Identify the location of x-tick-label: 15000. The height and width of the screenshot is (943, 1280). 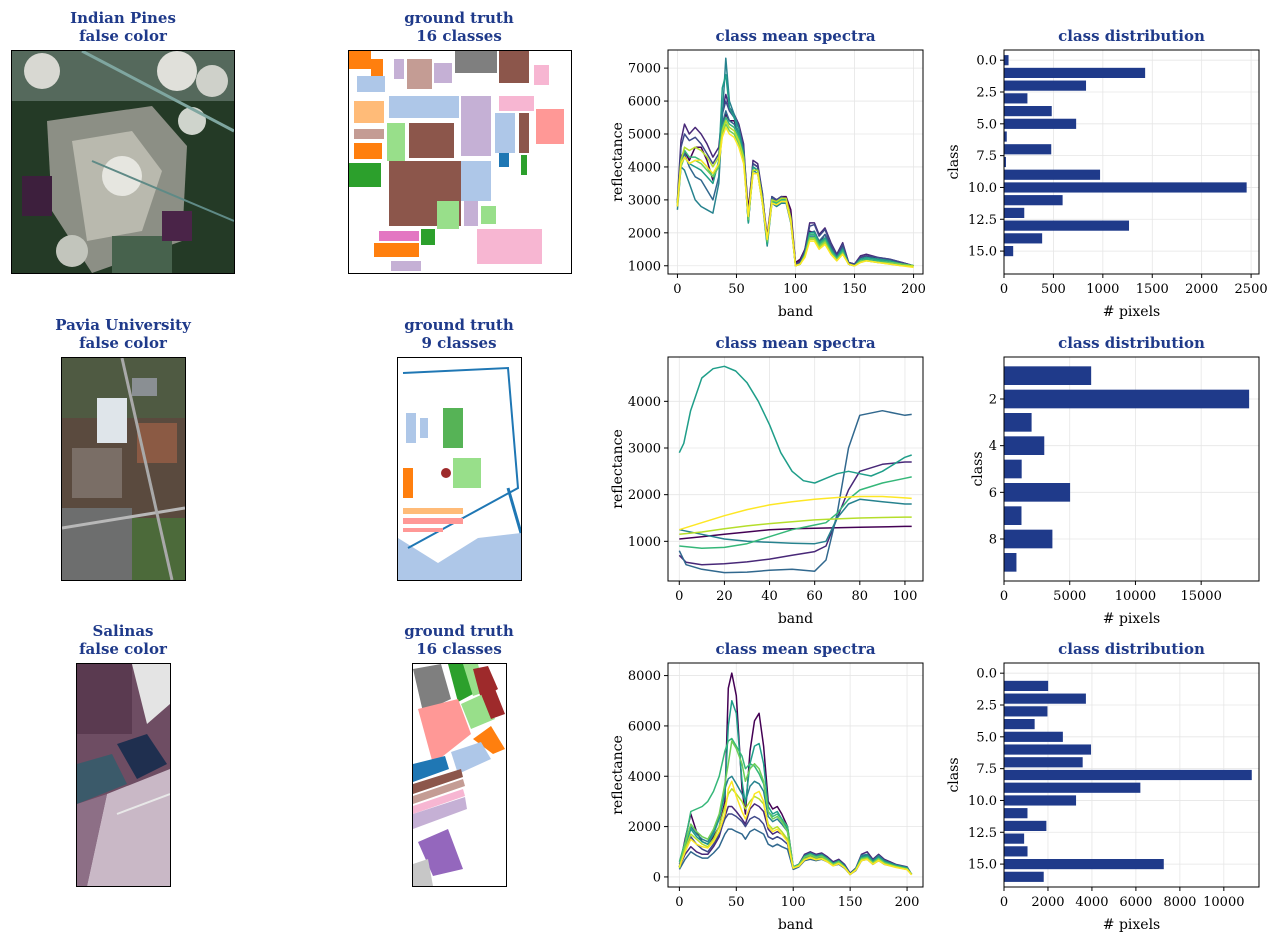
(1200, 596).